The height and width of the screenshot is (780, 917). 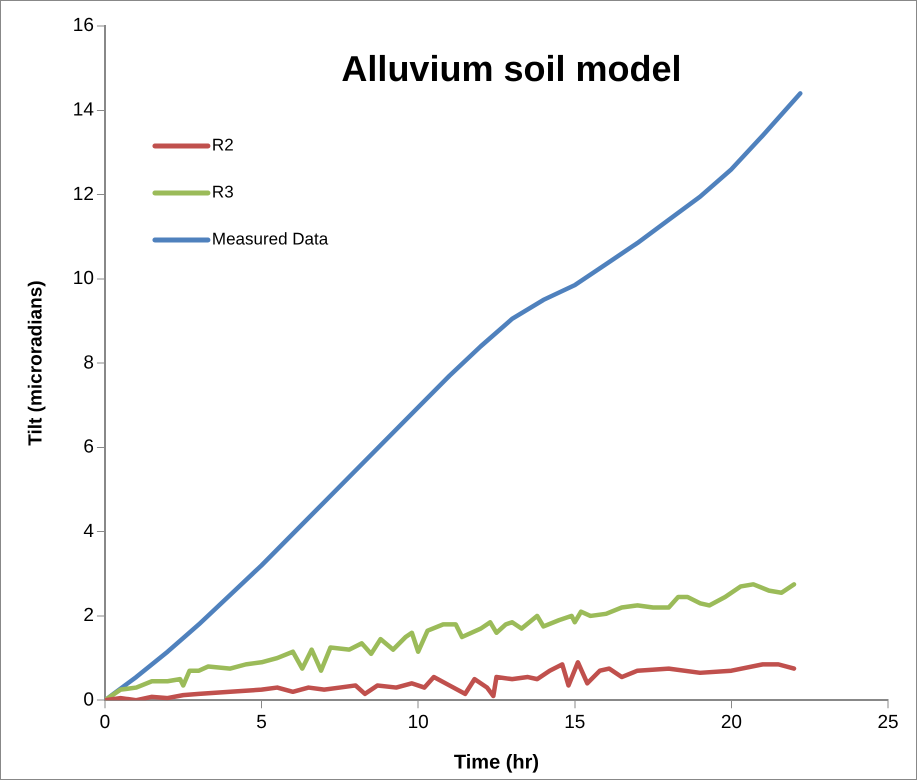 I want to click on y-tick-label: 16, so click(x=83, y=25).